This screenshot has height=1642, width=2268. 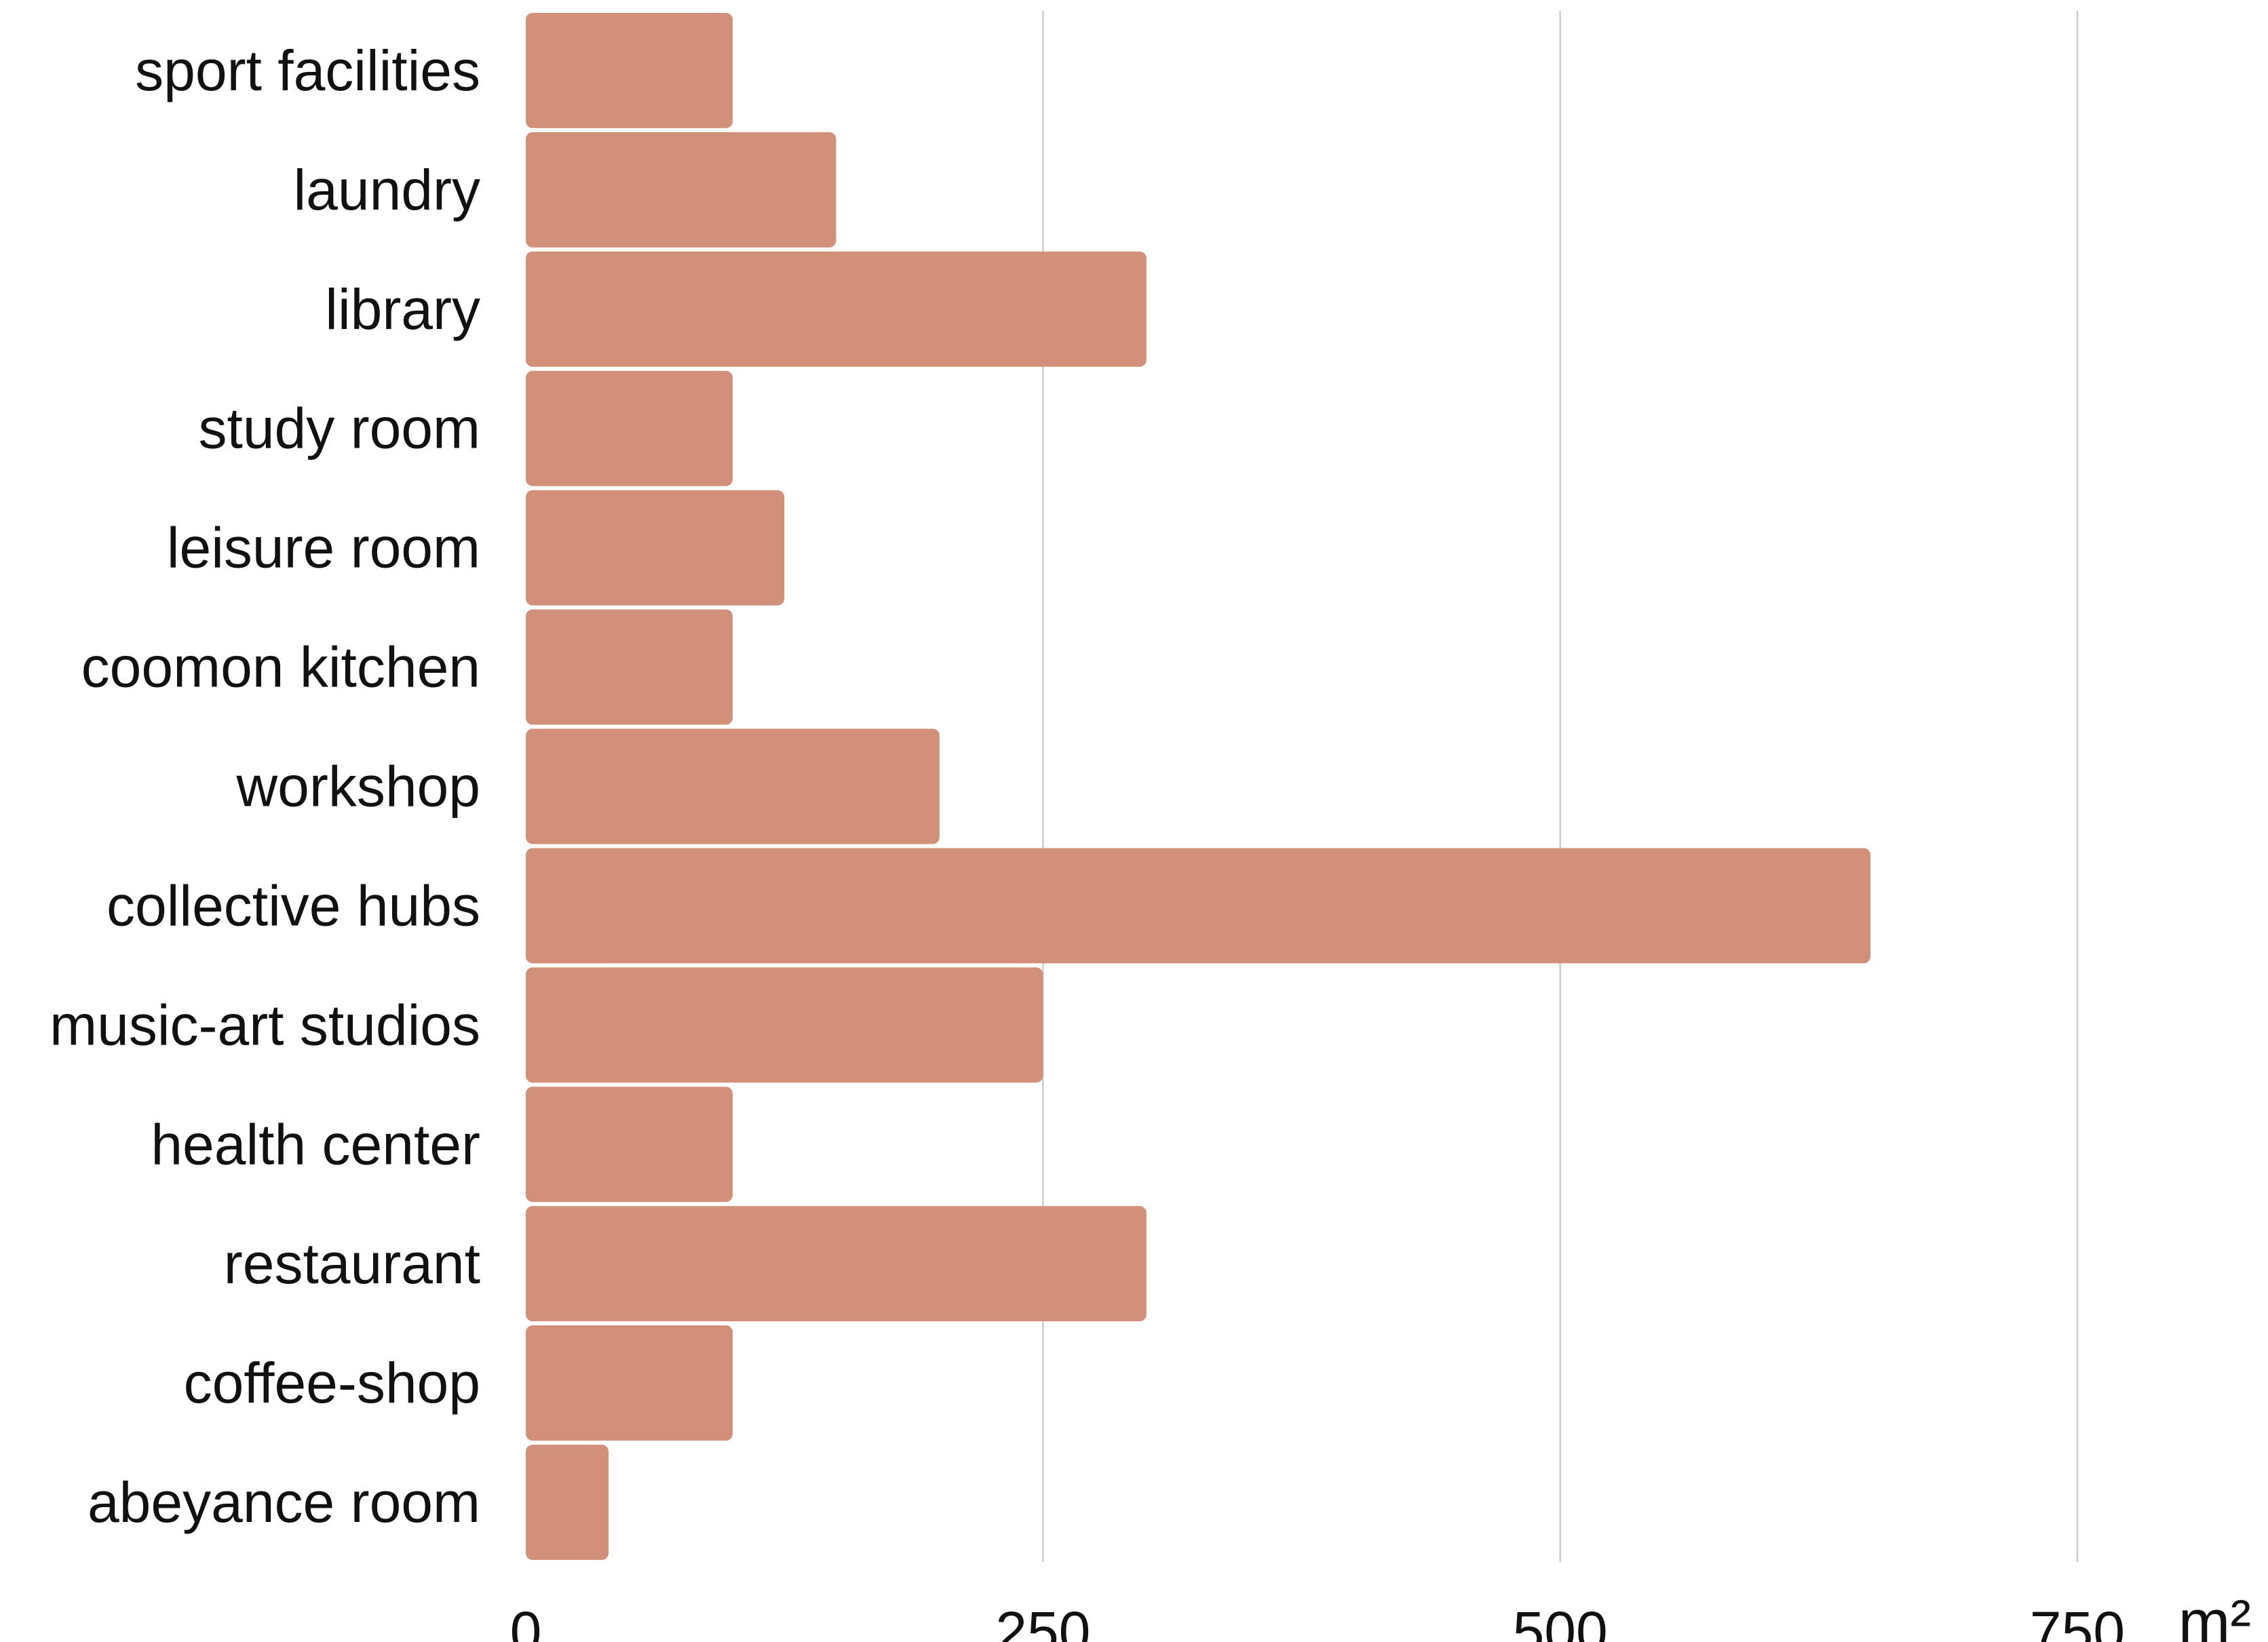 What do you see at coordinates (323, 548) in the screenshot?
I see `category-label: leisure room` at bounding box center [323, 548].